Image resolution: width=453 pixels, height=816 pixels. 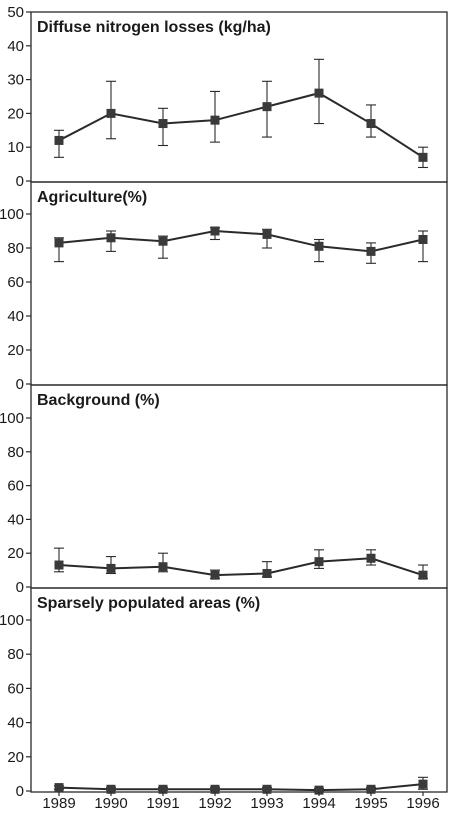 I want to click on x-tick-label: 1989, so click(x=58, y=803).